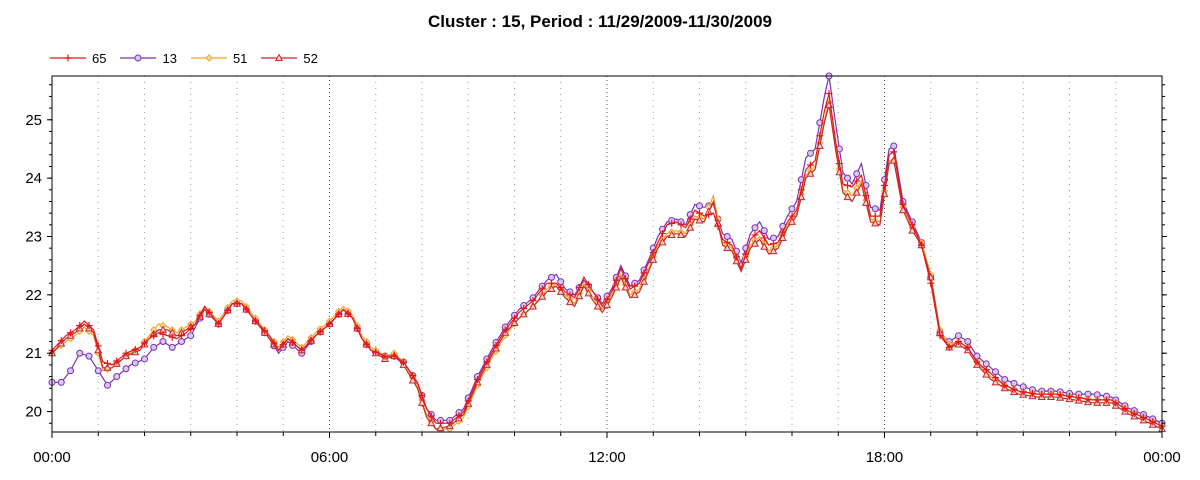  Describe the element at coordinates (148, 58) in the screenshot. I see `legend-item-13: 13` at that location.